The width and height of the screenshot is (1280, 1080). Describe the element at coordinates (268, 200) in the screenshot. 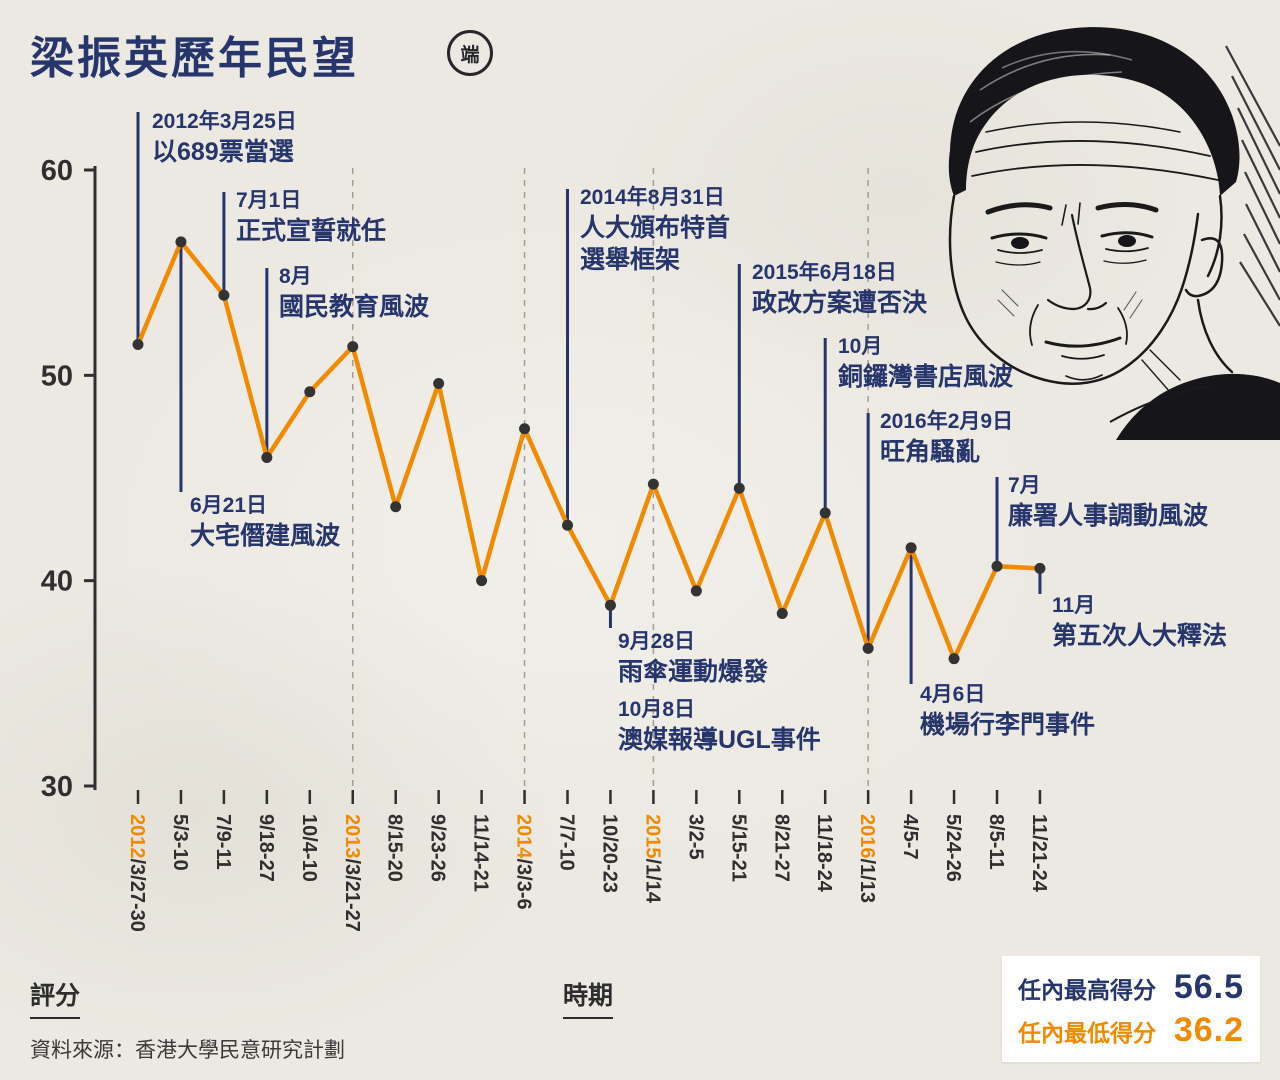

I see `annotation-text: 7月1日` at that location.